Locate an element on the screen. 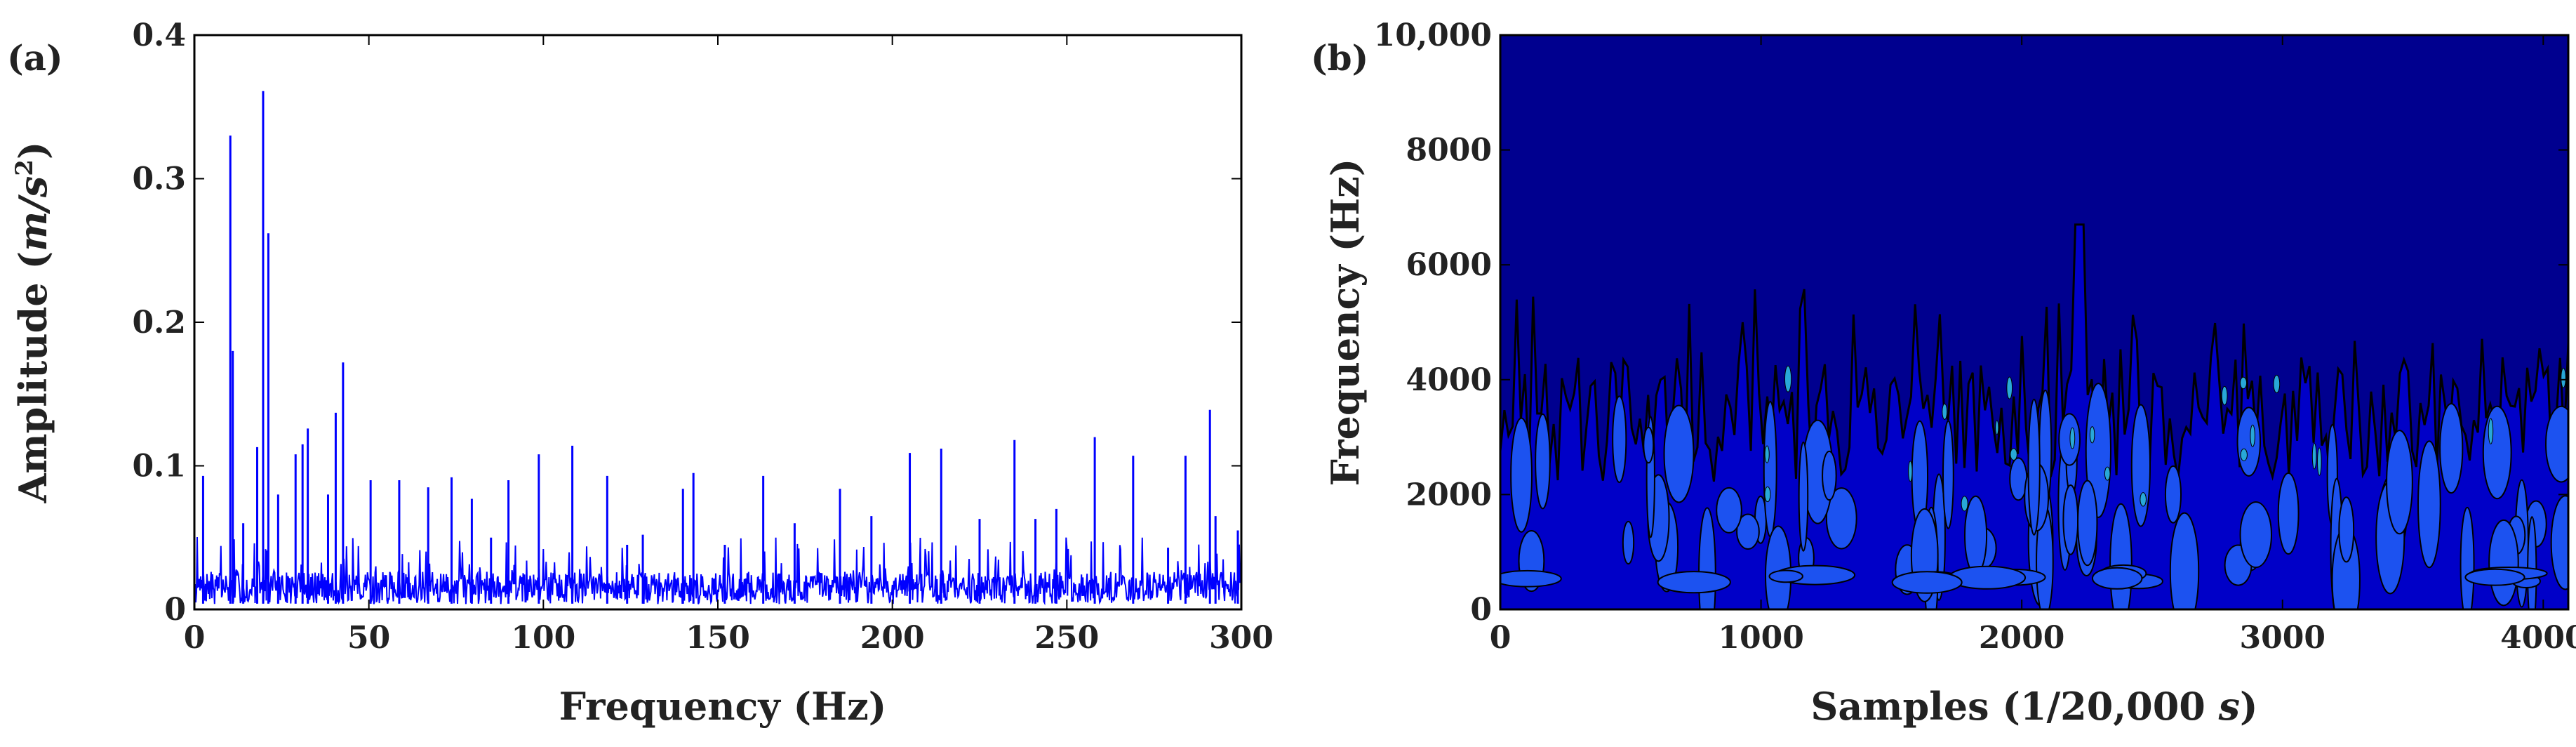 This screenshot has height=747, width=2576. y-tick-label-b: 10,000 is located at coordinates (1433, 35).